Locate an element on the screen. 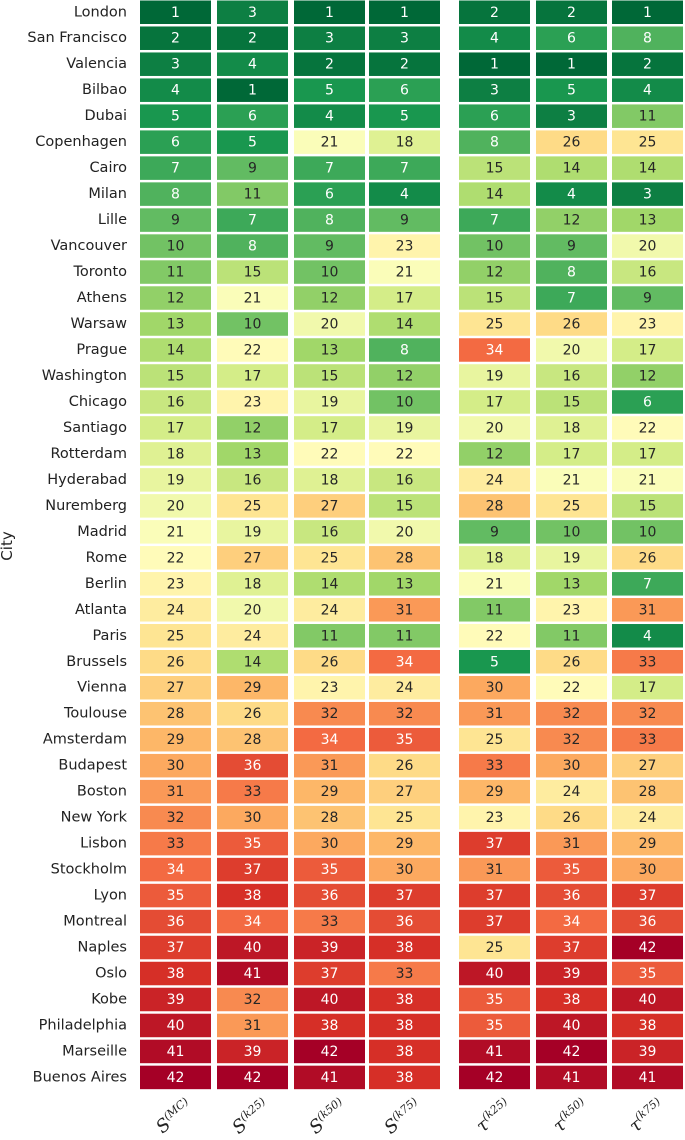 This screenshot has width=685, height=1140. cell-value: 10 is located at coordinates (330, 273).